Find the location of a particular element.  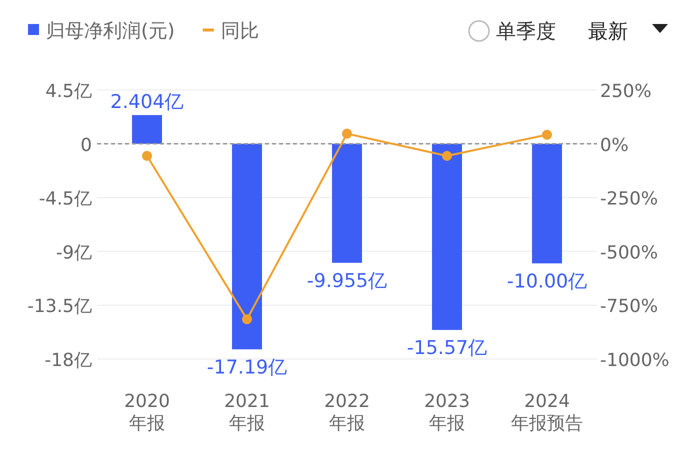

control-label: 单季度 is located at coordinates (526, 31).